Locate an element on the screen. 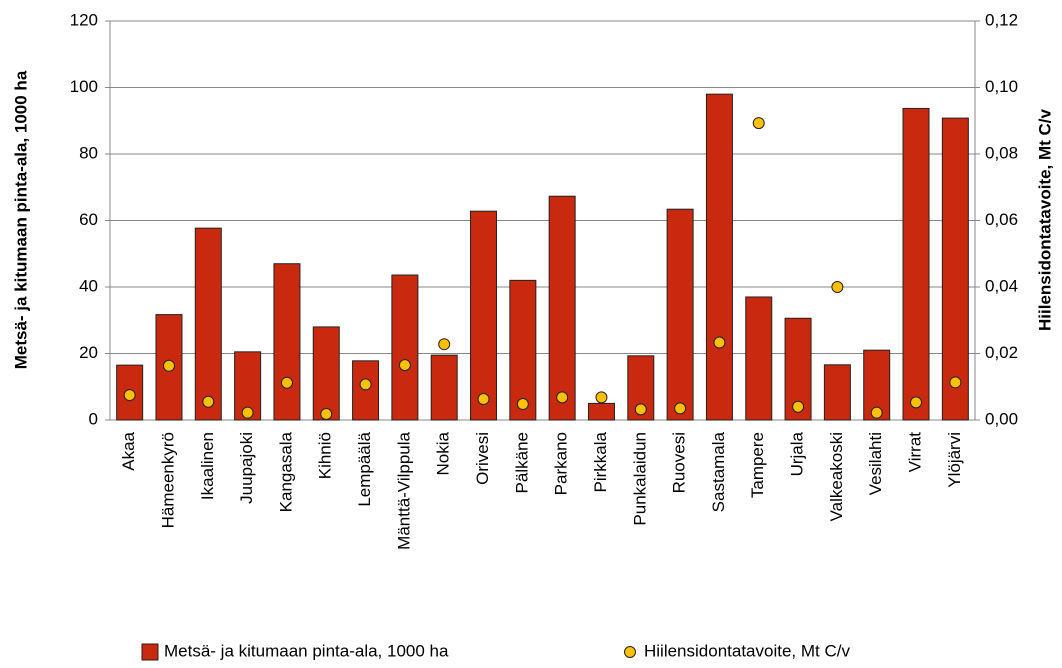 The height and width of the screenshot is (668, 1062). y-tick-label: 40 is located at coordinates (88, 285).